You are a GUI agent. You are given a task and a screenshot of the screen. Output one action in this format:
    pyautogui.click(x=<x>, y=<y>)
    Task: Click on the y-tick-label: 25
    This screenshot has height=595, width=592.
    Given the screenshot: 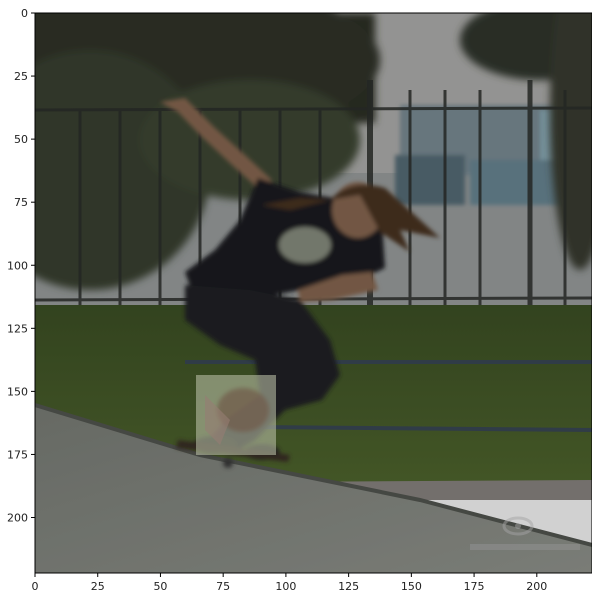 What is the action you would take?
    pyautogui.click(x=21, y=76)
    